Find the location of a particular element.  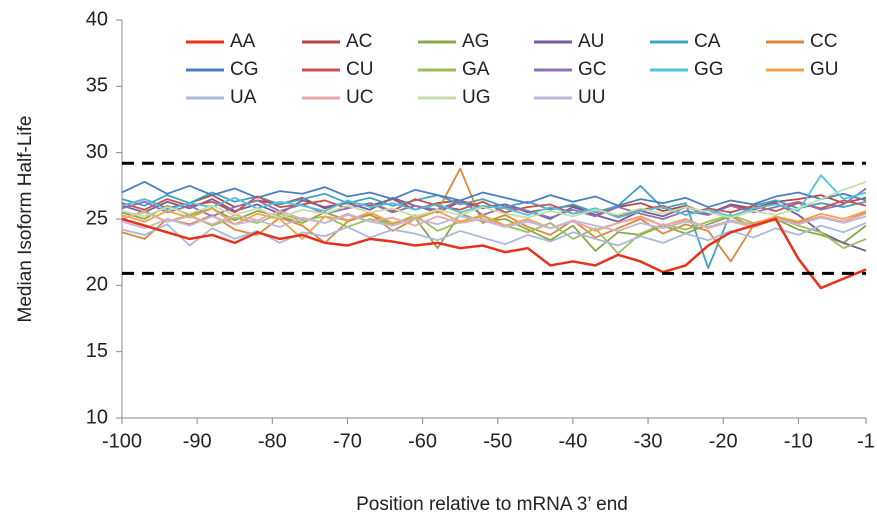

legend-label: CU is located at coordinates (359, 69).